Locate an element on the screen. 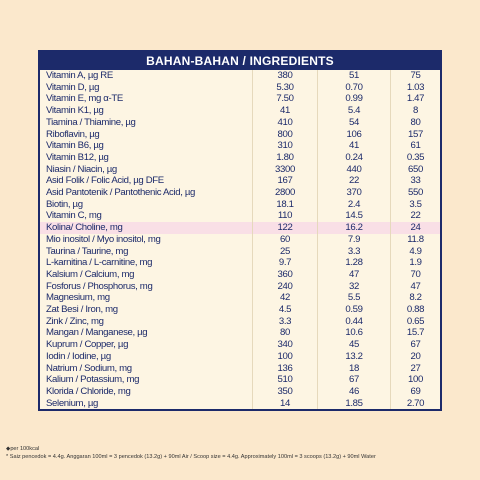 The height and width of the screenshot is (480, 480). nutrient-value: 22 is located at coordinates (415, 216).